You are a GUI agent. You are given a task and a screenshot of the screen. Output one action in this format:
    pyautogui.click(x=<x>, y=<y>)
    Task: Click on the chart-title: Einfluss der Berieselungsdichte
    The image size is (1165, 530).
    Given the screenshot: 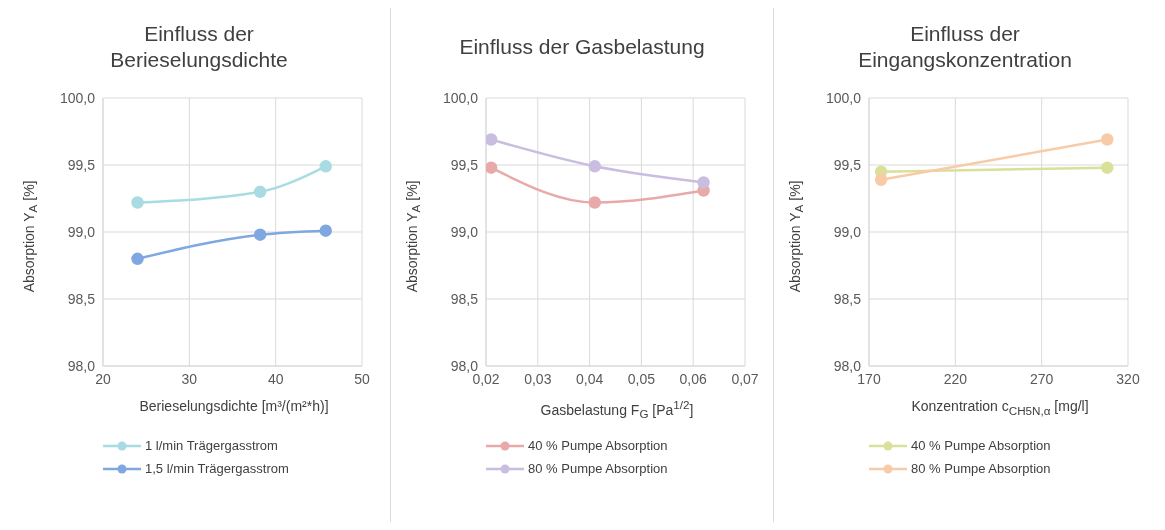 What is the action you would take?
    pyautogui.click(x=199, y=47)
    